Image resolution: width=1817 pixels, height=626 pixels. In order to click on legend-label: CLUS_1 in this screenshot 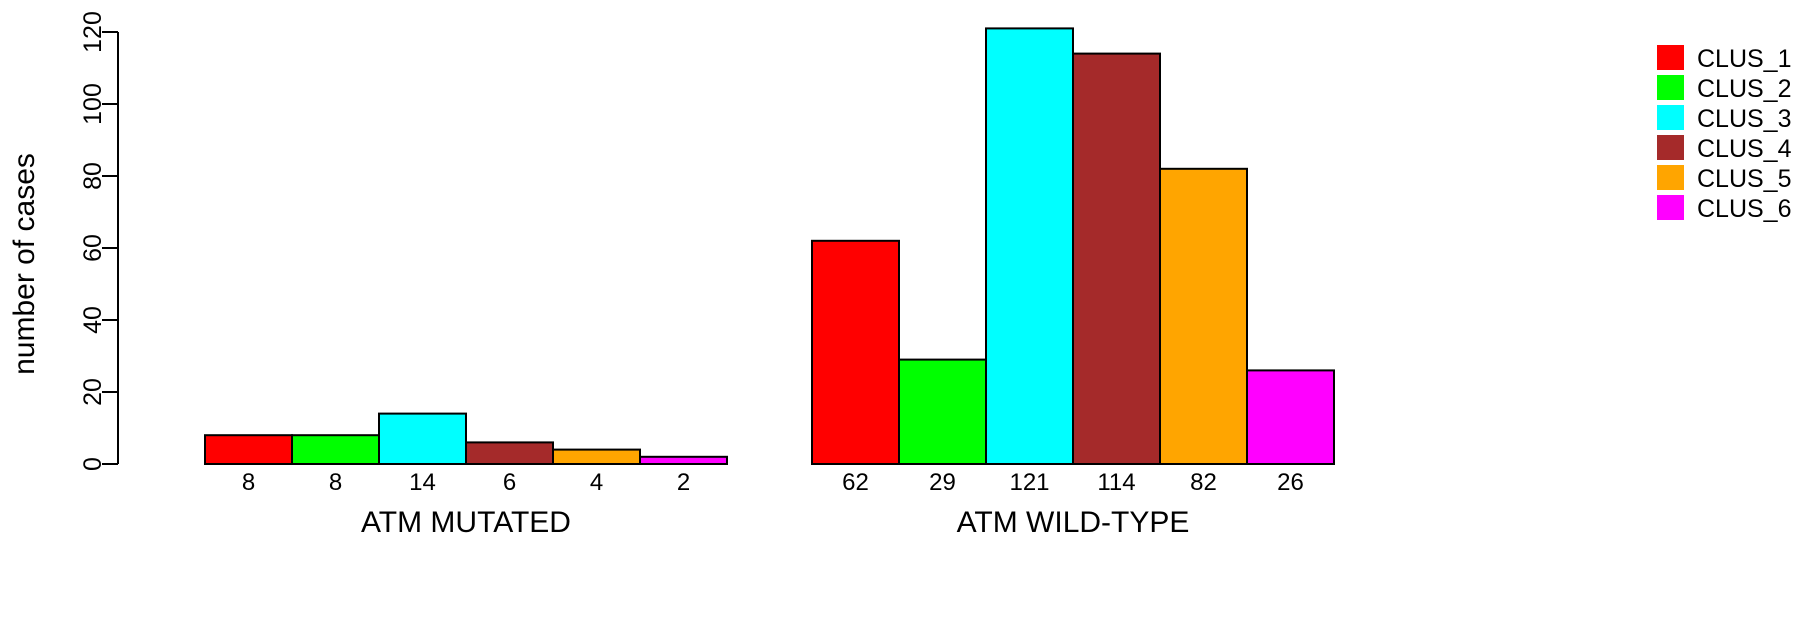, I will do `click(1744, 59)`.